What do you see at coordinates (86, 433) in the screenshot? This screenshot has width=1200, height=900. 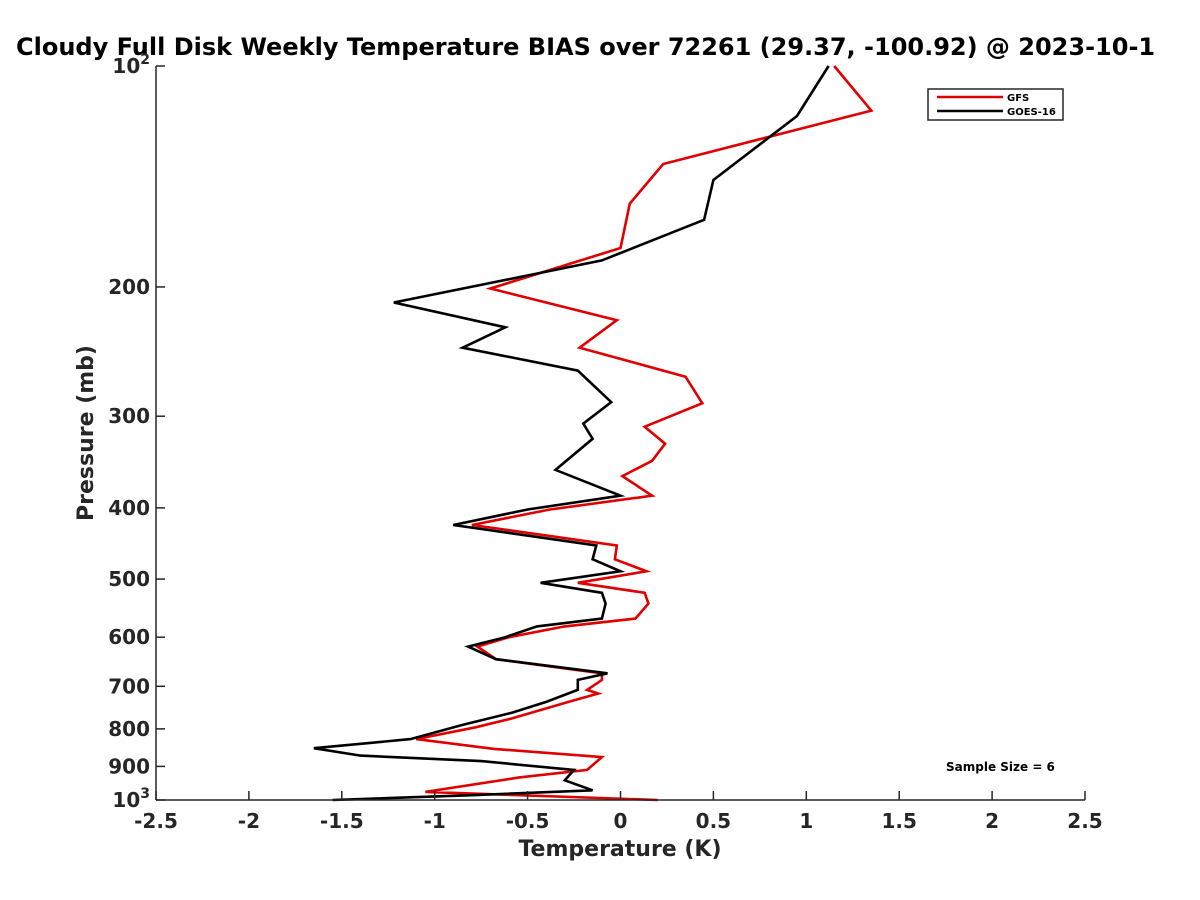 I see `y-axis-label: Pressure (mb)` at bounding box center [86, 433].